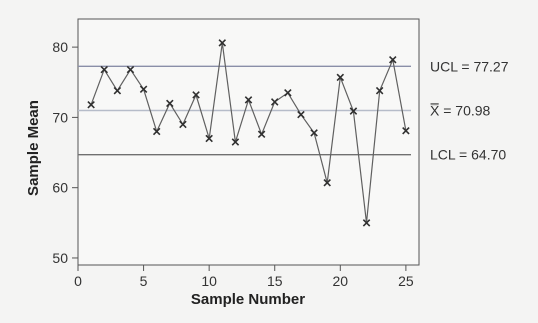 The width and height of the screenshot is (538, 323). Describe the element at coordinates (144, 281) in the screenshot. I see `x-tick-label: 5` at that location.